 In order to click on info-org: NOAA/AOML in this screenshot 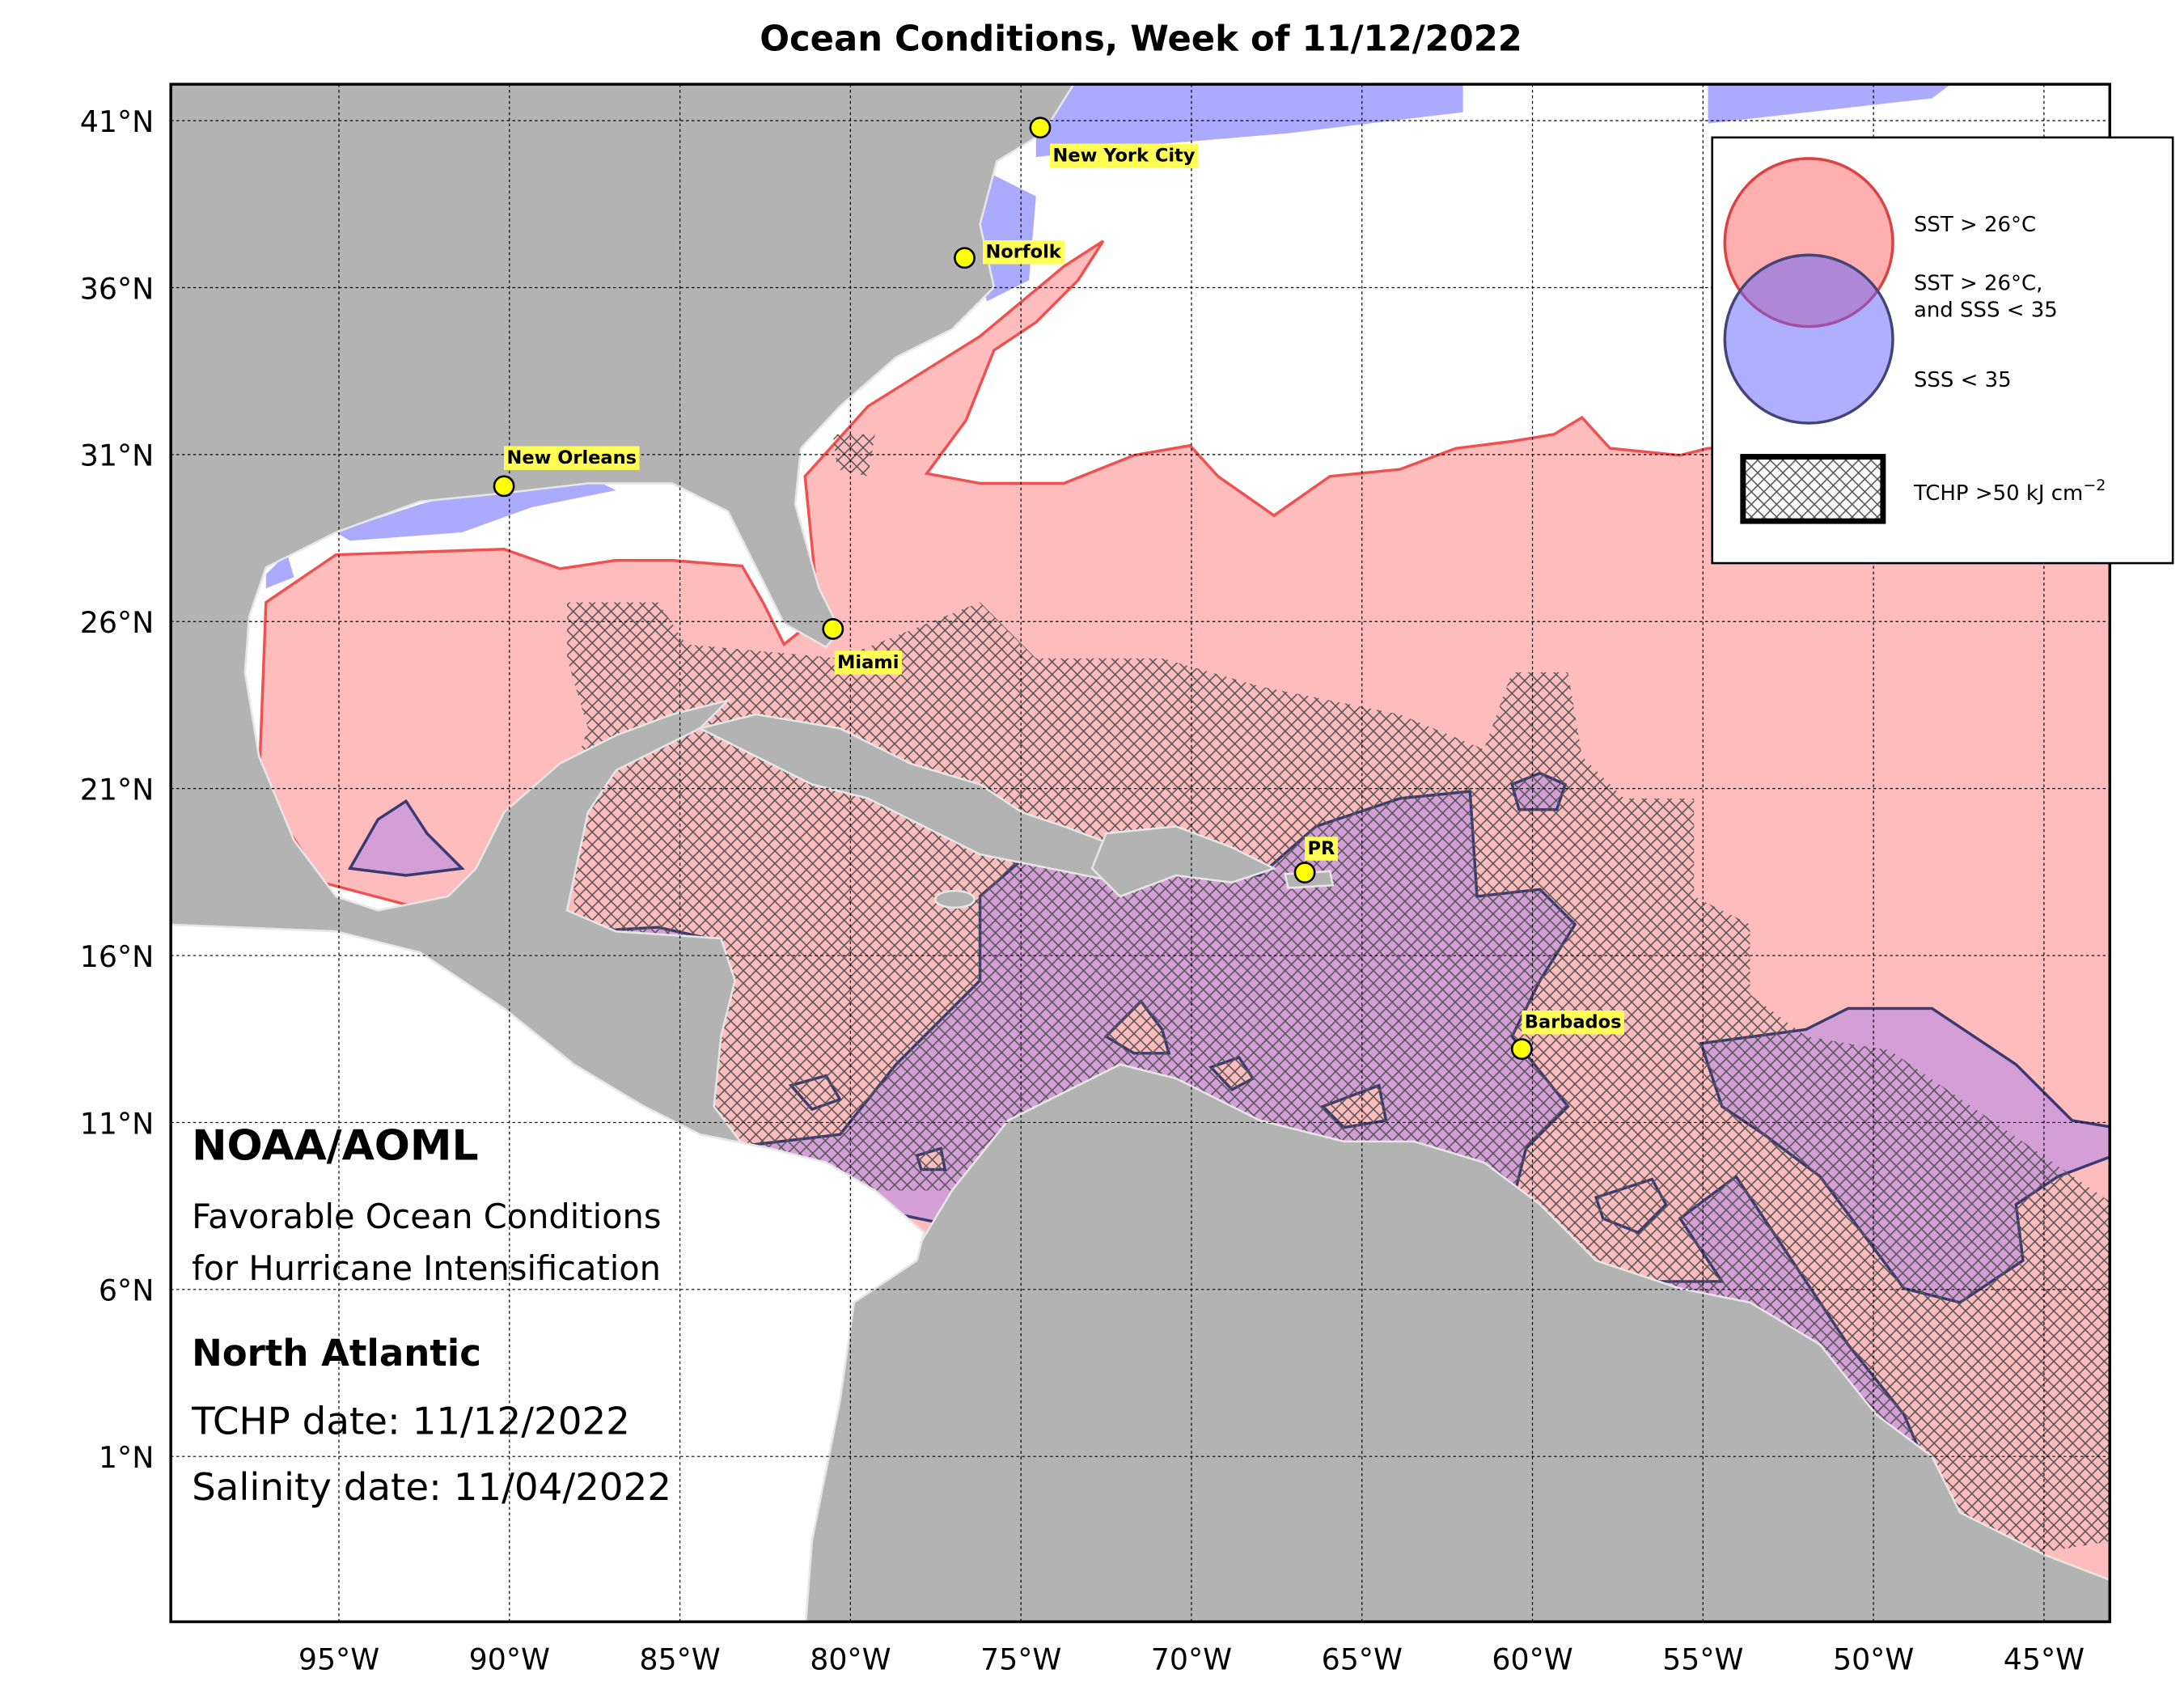, I will do `click(335, 1145)`.